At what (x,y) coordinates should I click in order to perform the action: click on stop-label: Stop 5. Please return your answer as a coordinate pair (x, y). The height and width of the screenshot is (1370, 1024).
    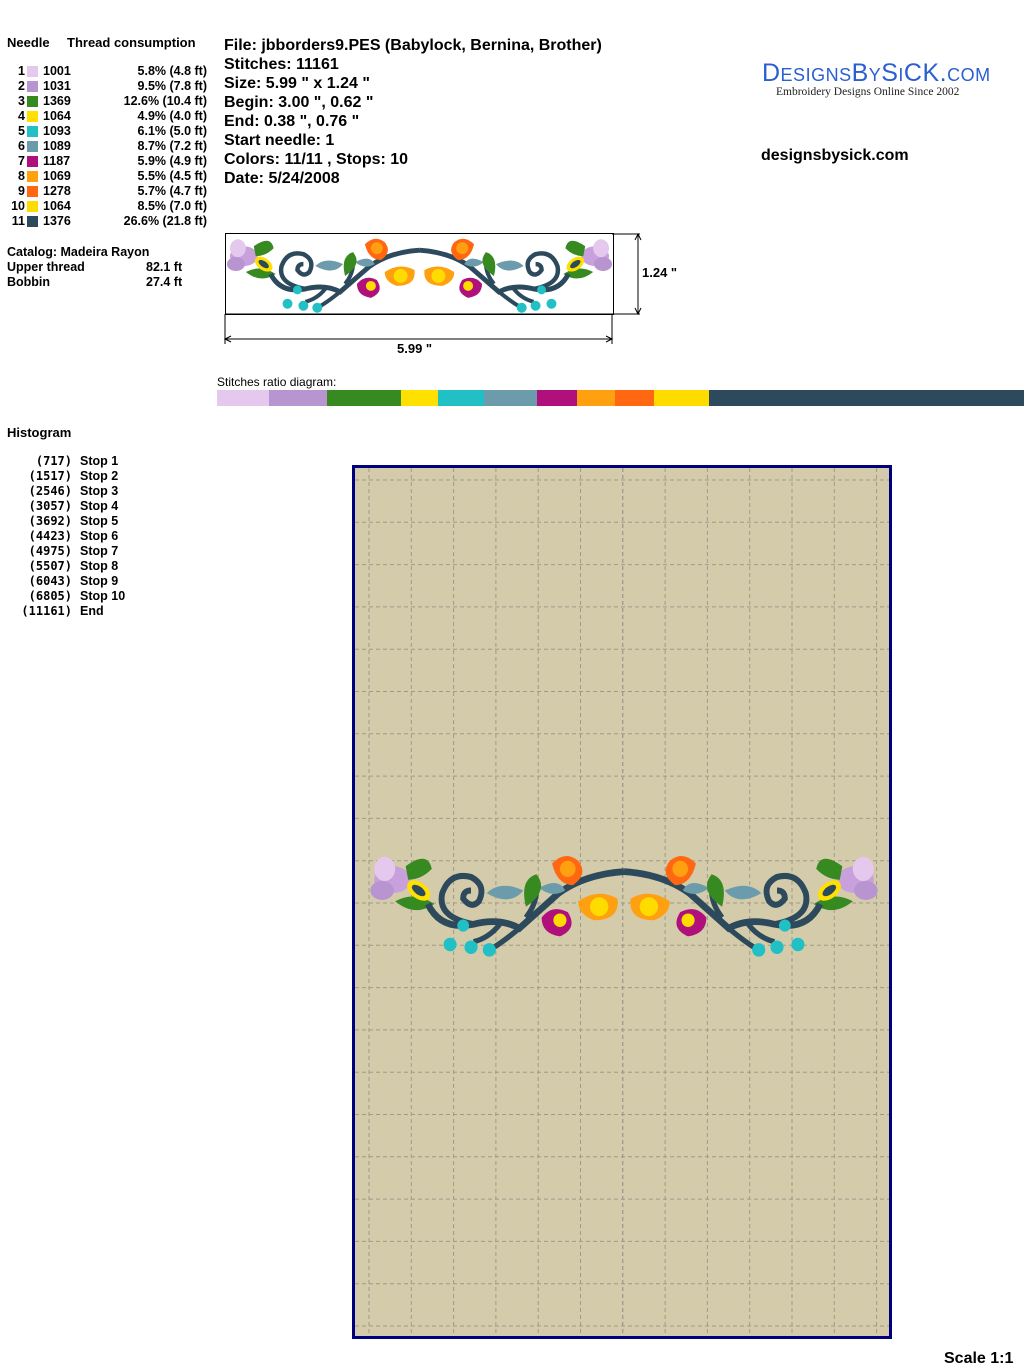
    Looking at the image, I should click on (99, 521).